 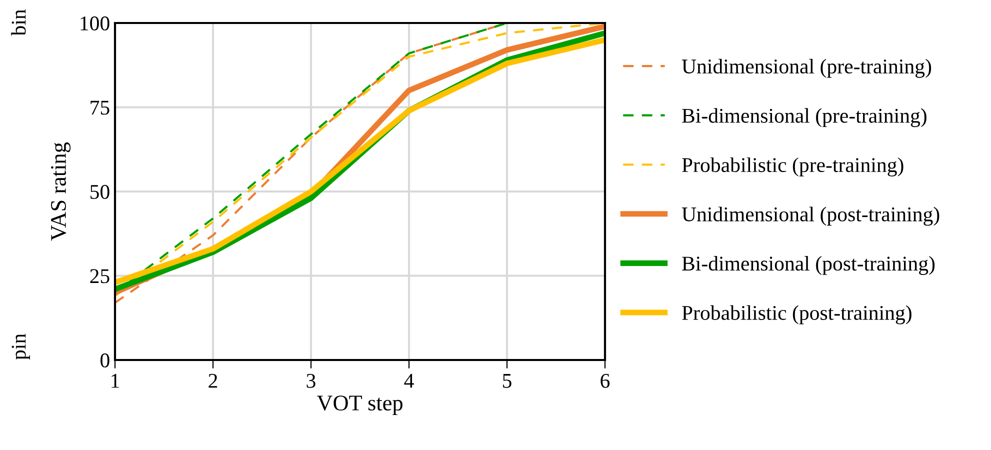 I want to click on x-tick-label: 6, so click(x=605, y=381).